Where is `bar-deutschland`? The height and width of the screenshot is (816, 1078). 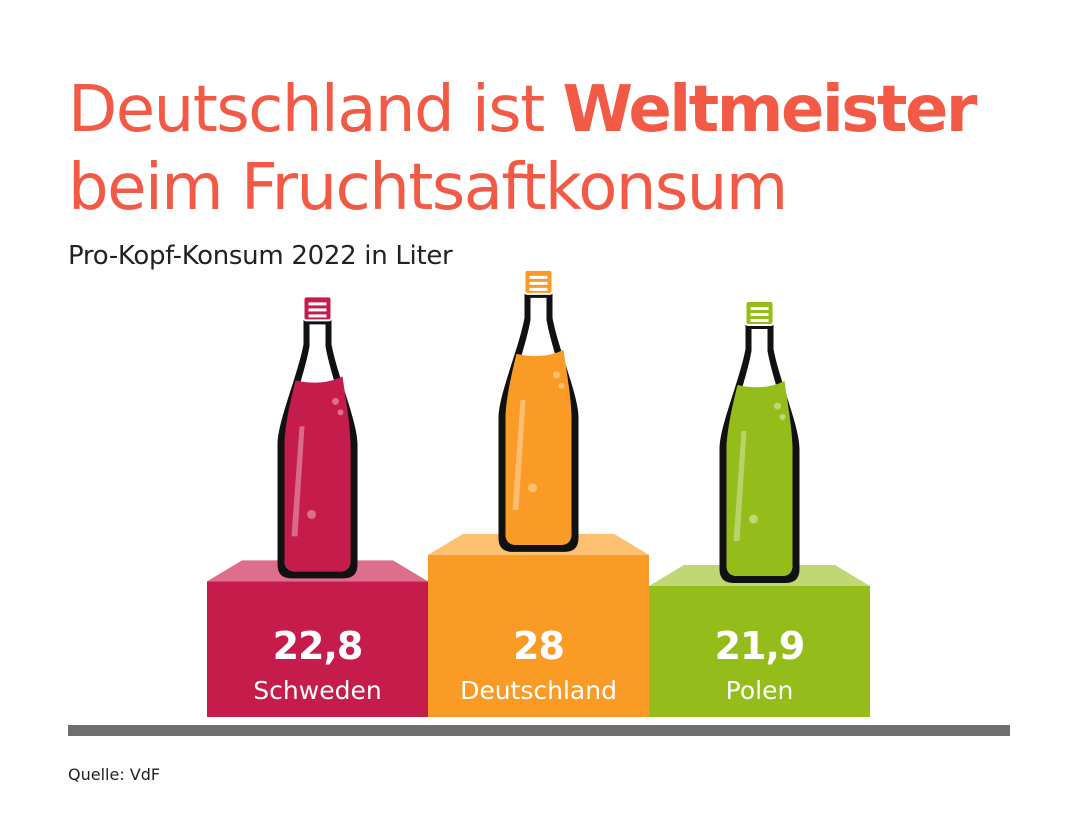
bar-deutschland is located at coordinates (538, 635).